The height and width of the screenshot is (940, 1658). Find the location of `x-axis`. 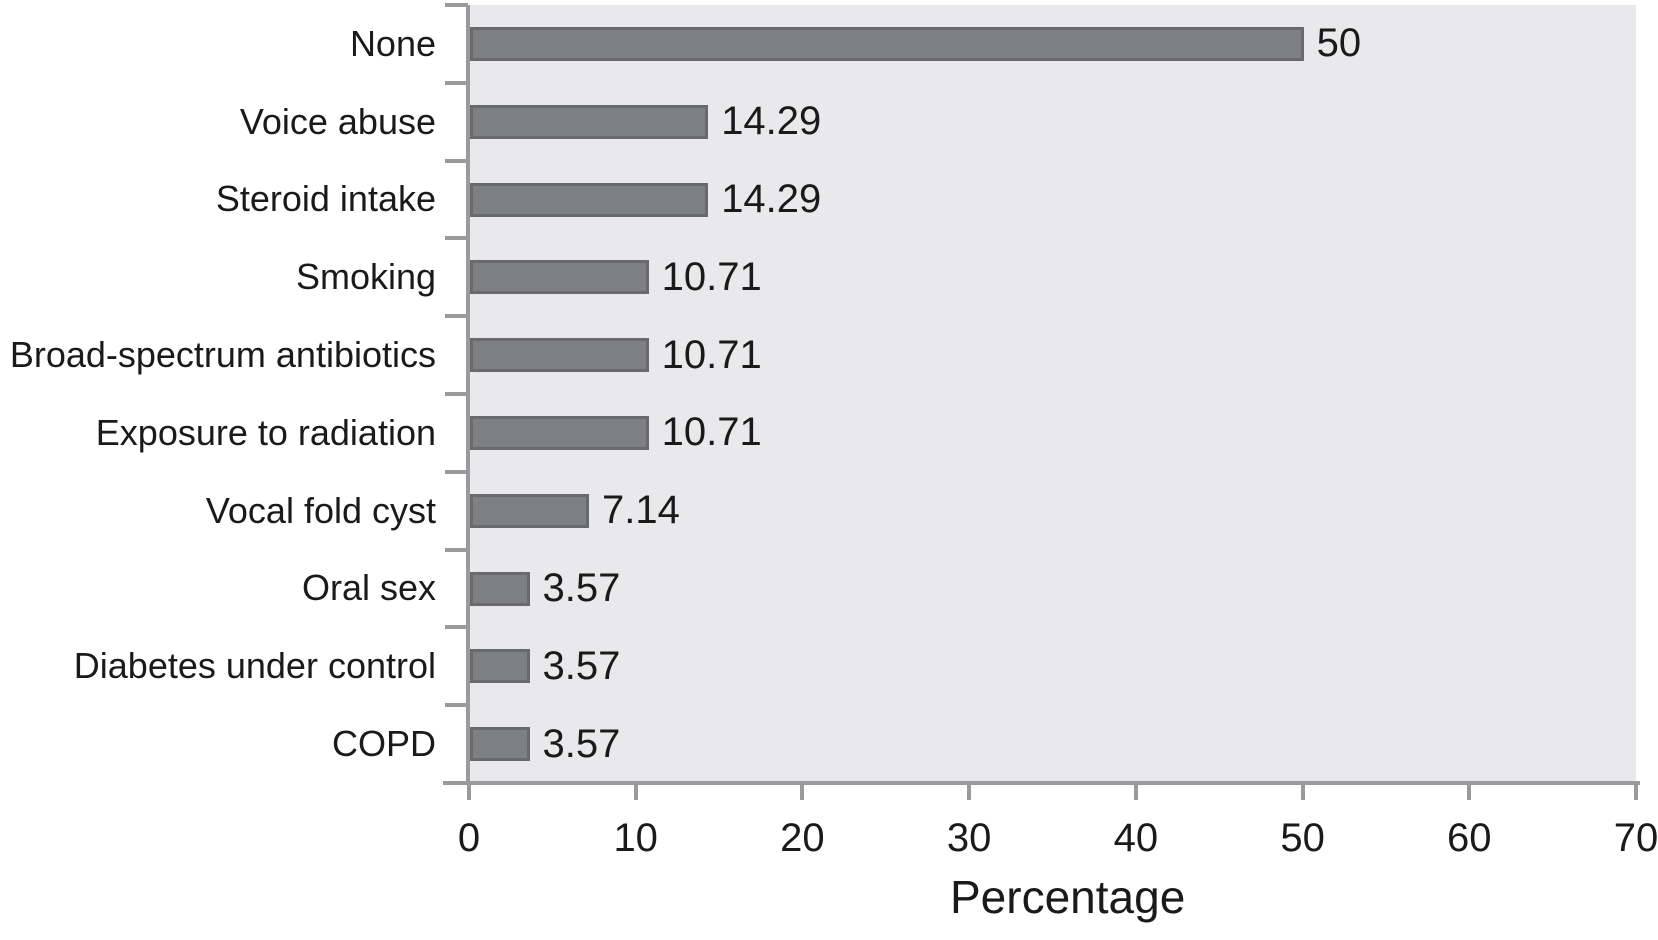

x-axis is located at coordinates (1041, 783).